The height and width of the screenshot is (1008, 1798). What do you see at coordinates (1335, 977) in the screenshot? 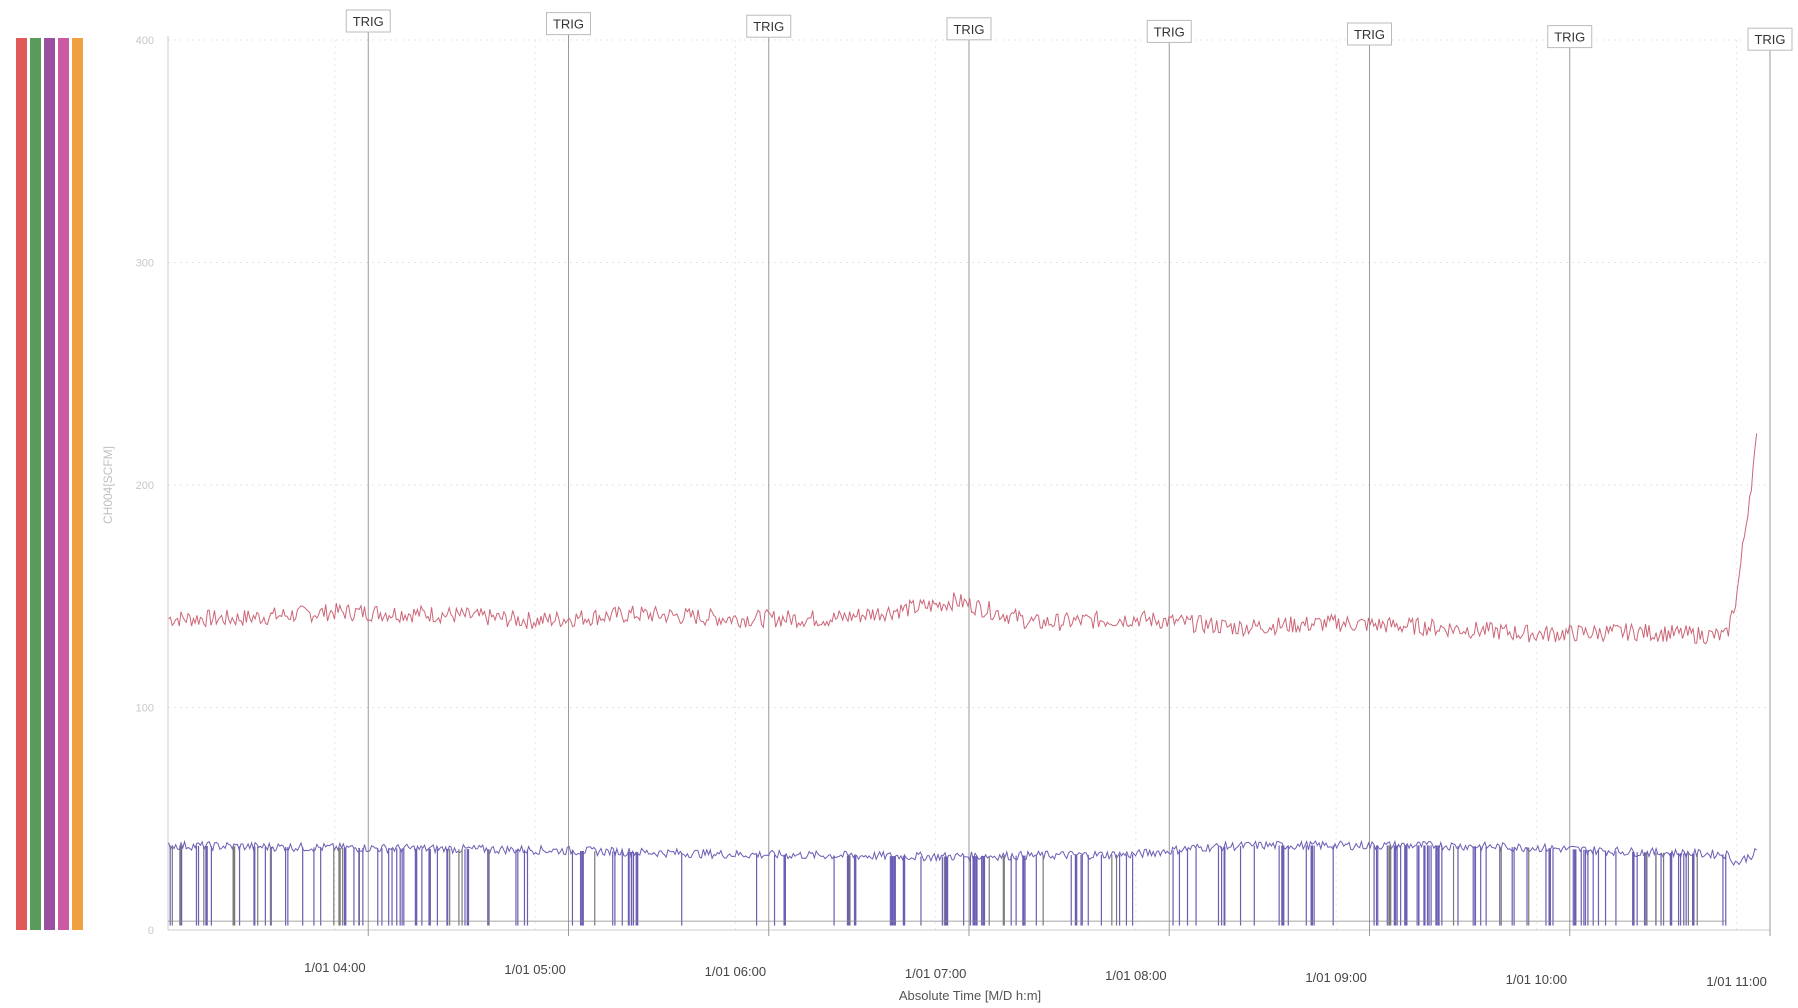
I see `x-tick-label: 1/01 09:00` at bounding box center [1335, 977].